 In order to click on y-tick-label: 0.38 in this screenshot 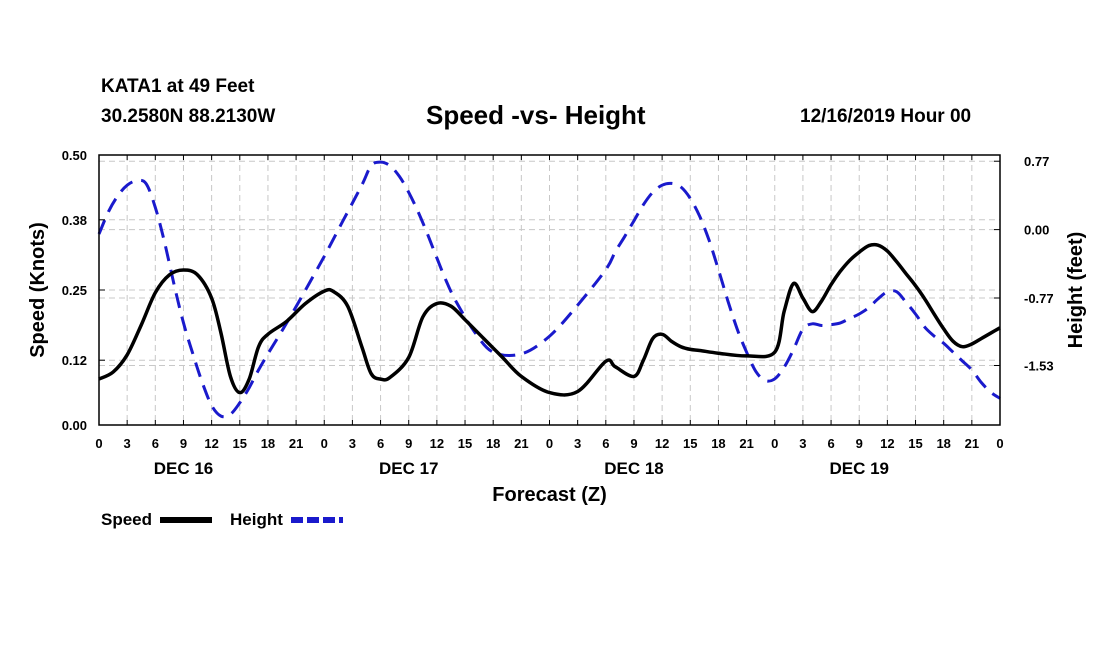, I will do `click(74, 220)`.